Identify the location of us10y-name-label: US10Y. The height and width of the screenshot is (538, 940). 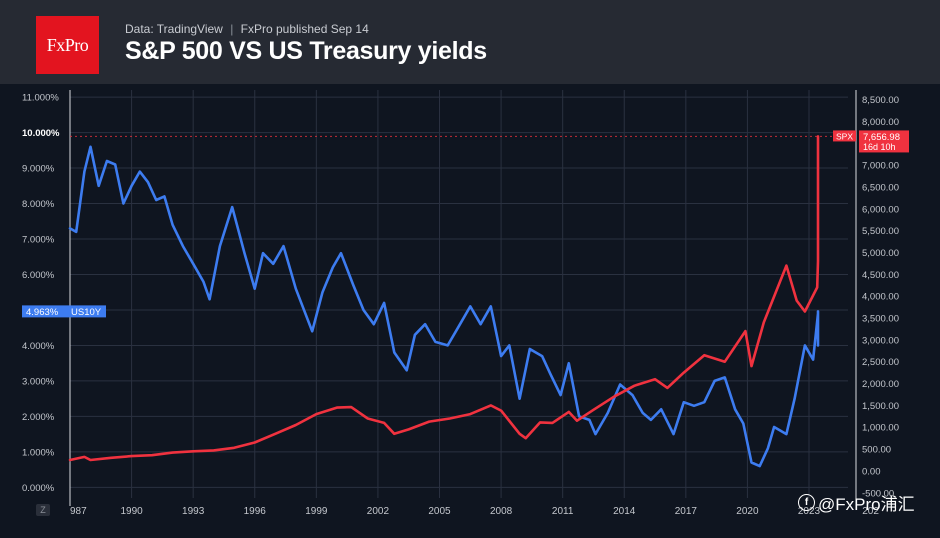
(86, 312).